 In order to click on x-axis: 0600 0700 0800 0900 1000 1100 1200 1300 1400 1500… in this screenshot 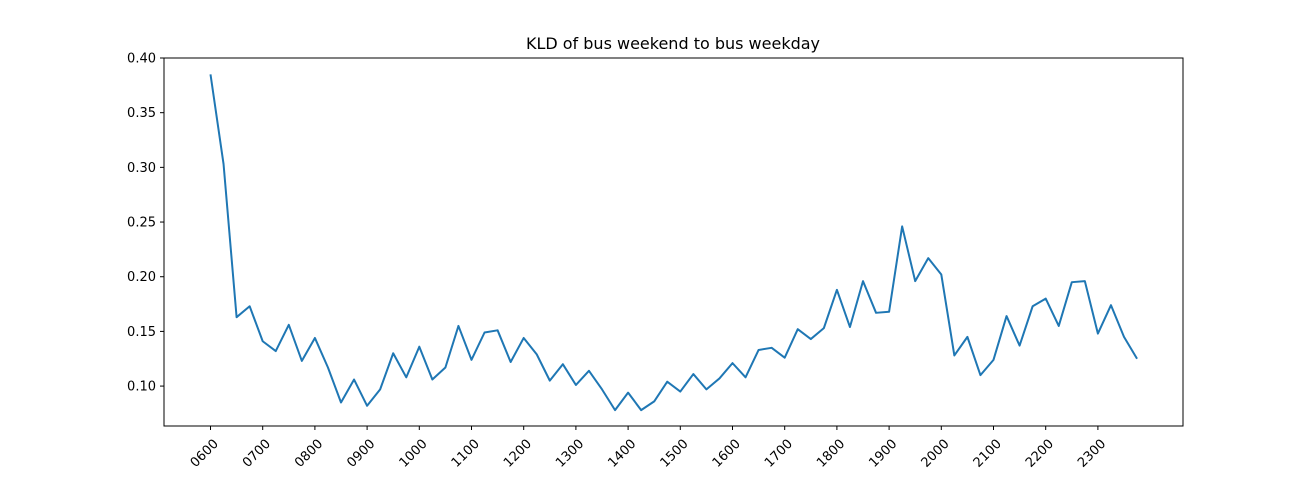, I will do `click(648, 448)`.